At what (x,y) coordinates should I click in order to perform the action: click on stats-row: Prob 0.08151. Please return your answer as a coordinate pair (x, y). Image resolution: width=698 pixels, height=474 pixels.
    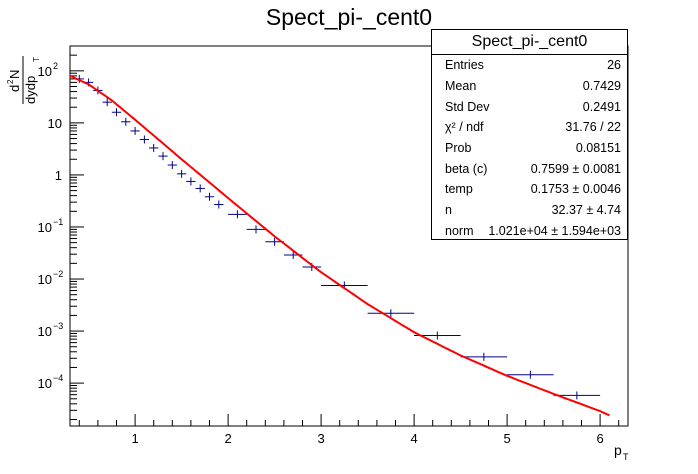
    Looking at the image, I should click on (529, 148).